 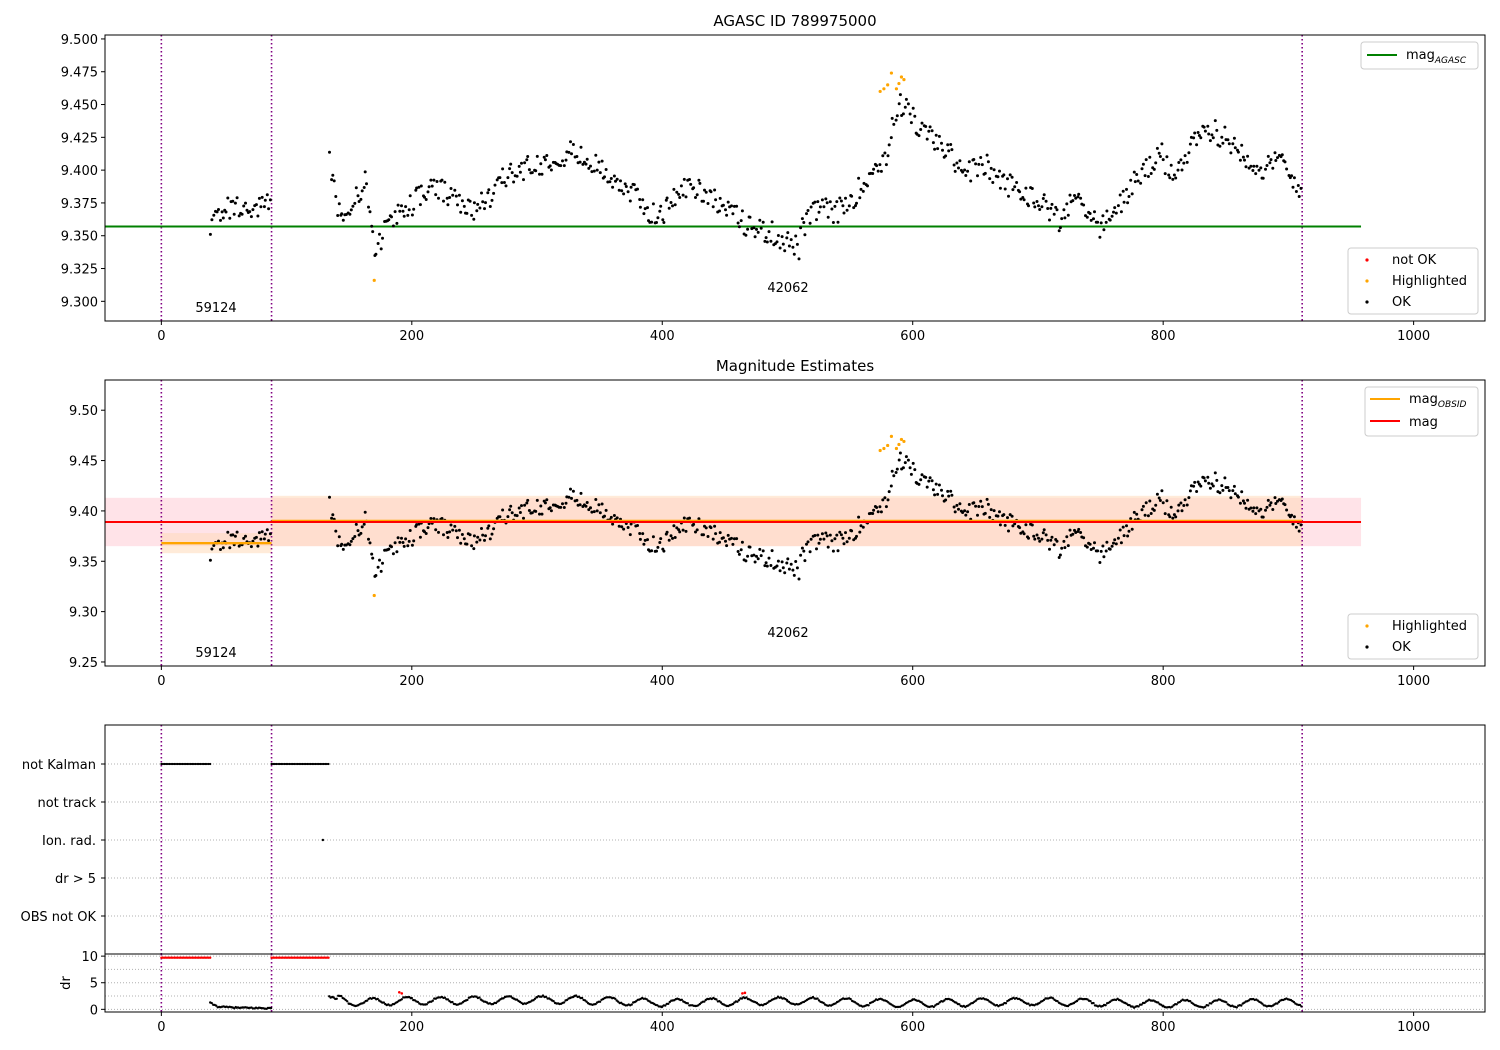 What do you see at coordinates (195, 957) in the screenshot?
I see `not-ok-point` at bounding box center [195, 957].